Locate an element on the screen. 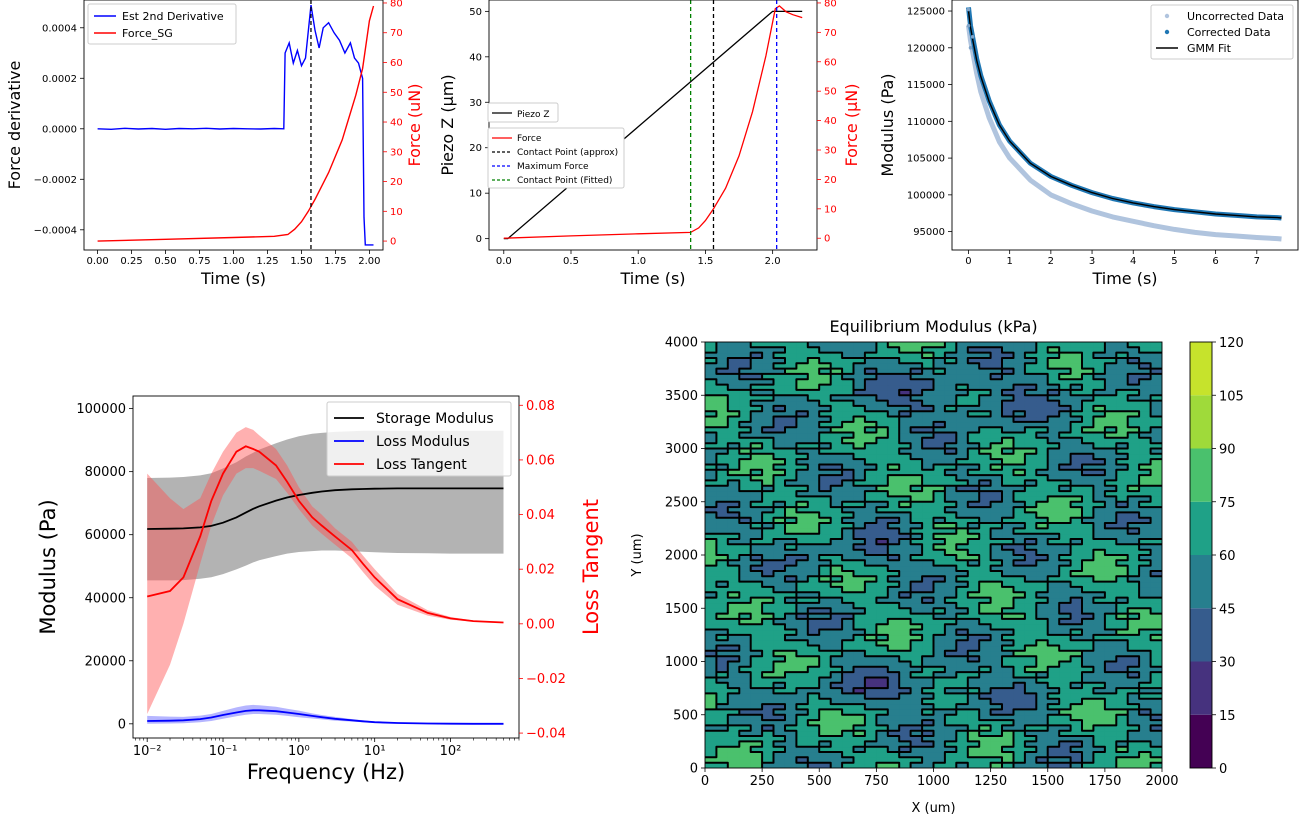 This screenshot has height=831, width=1305. plot-area is located at coordinates (1124, 124).